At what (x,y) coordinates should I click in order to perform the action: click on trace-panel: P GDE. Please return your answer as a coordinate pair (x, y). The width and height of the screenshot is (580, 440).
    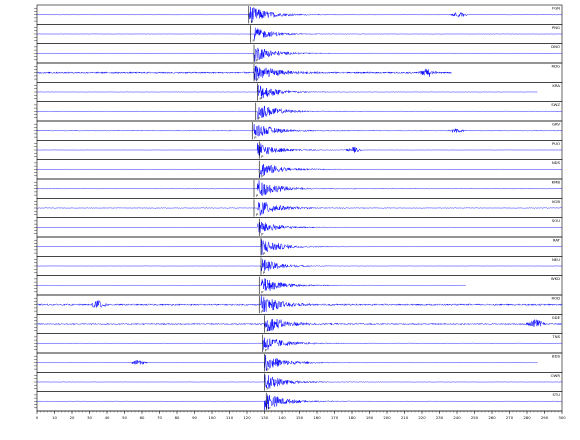
    Looking at the image, I should click on (298, 324).